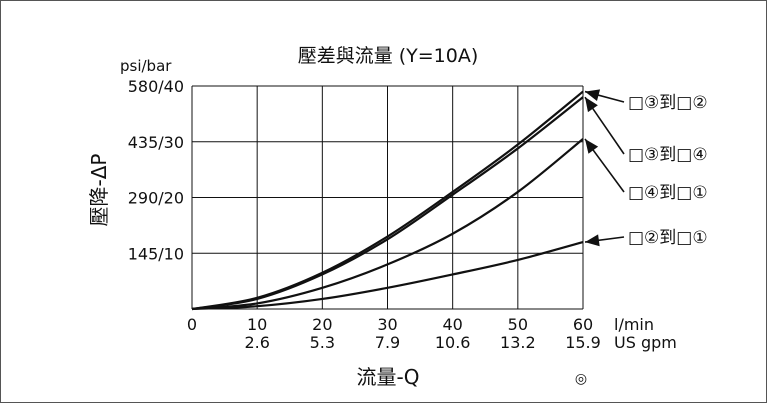 The image size is (767, 403). I want to click on legend-entry: □③到□④, so click(668, 155).